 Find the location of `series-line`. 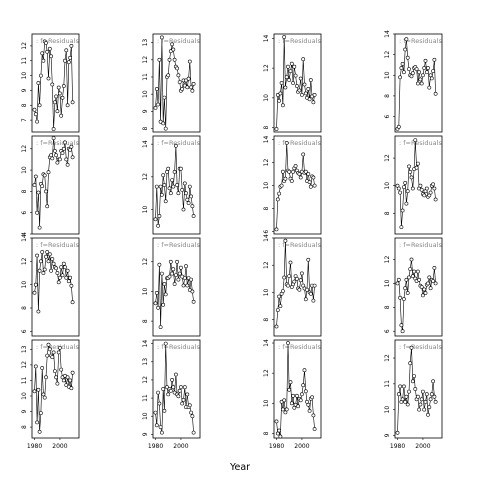

series-line is located at coordinates (175, 294).